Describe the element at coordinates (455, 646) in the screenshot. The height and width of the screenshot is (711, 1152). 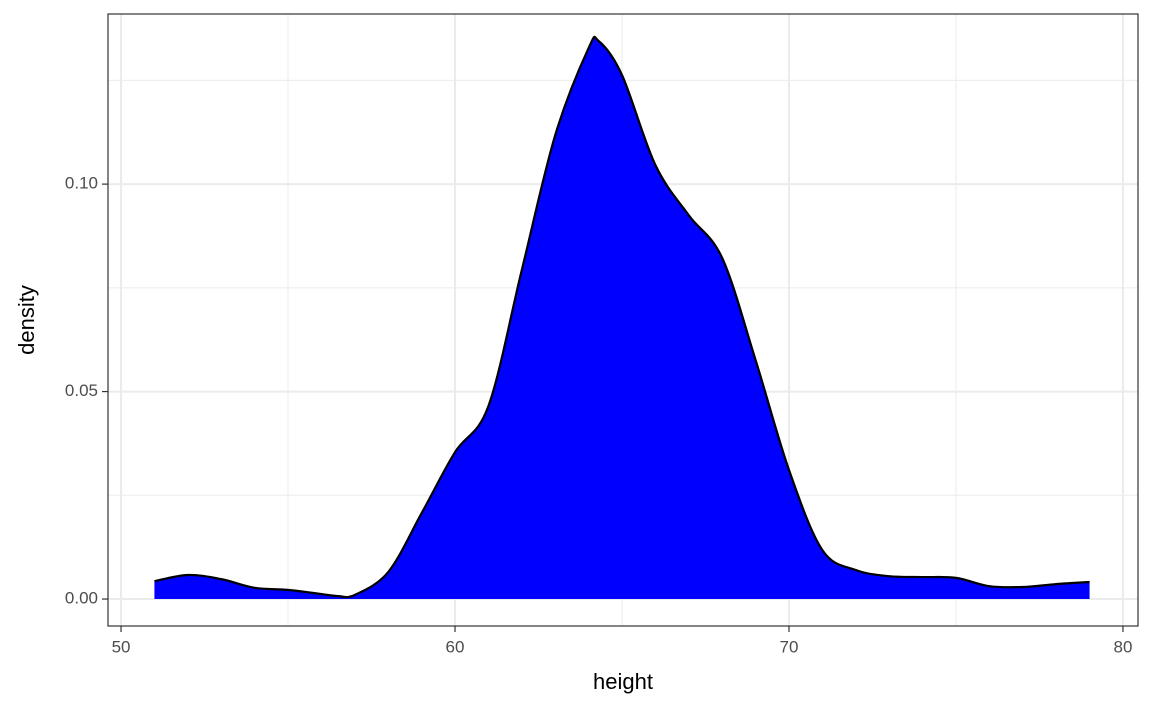
I see `x-tick-label: 60` at that location.